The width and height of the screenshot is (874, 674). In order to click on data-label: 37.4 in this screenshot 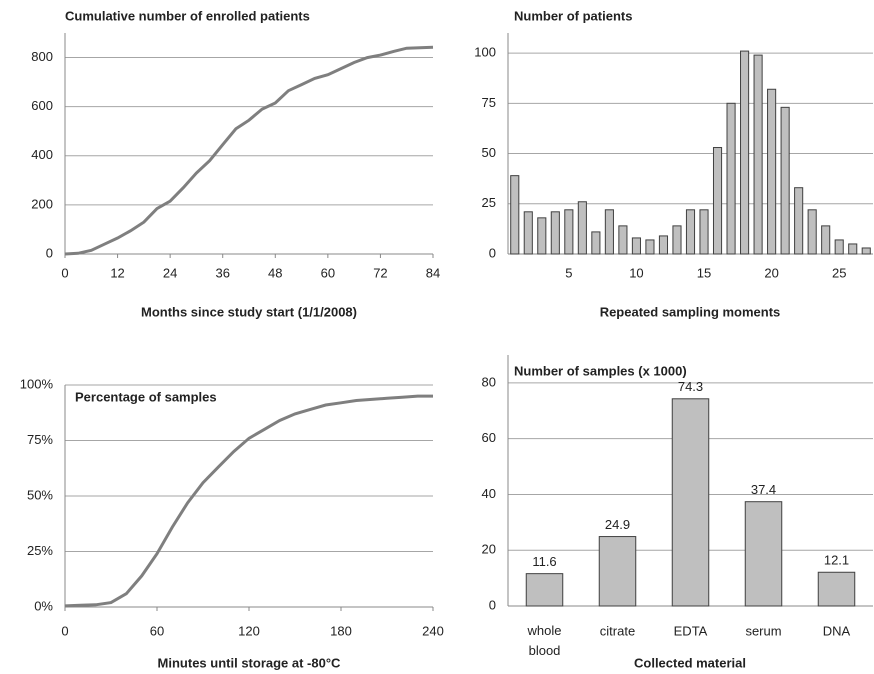, I will do `click(763, 489)`.